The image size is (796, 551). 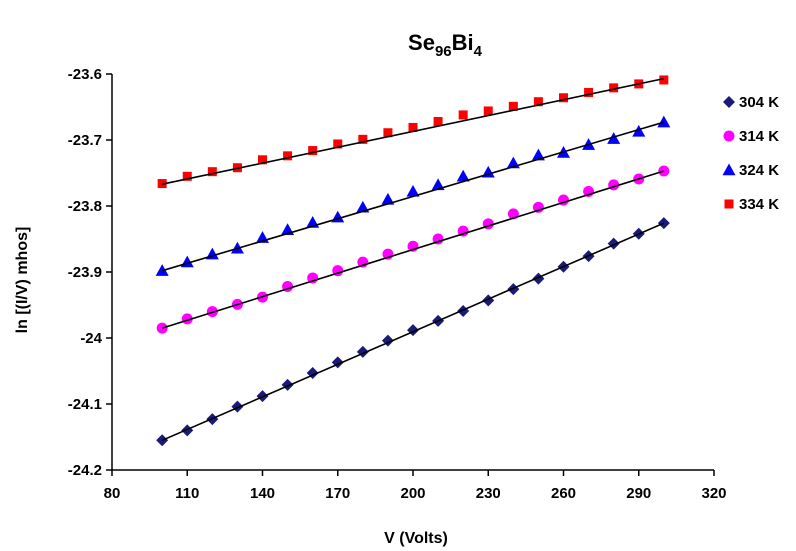 I want to click on x-tick-label: 140, so click(x=262, y=493).